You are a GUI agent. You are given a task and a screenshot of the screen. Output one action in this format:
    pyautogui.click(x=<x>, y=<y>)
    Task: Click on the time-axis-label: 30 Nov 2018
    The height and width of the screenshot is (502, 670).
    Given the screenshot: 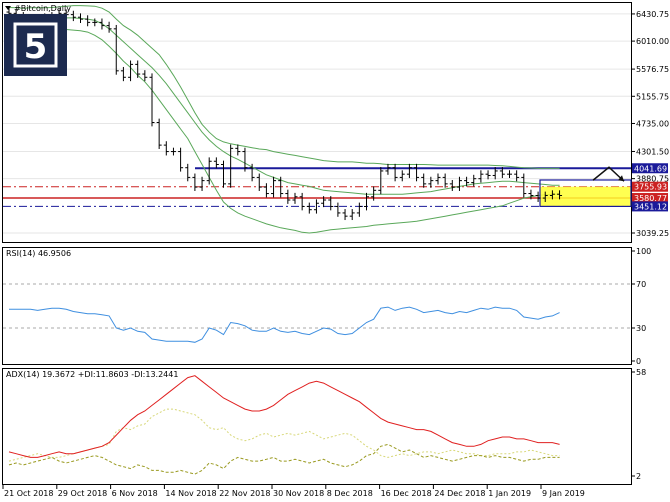 What is the action you would take?
    pyautogui.click(x=298, y=493)
    